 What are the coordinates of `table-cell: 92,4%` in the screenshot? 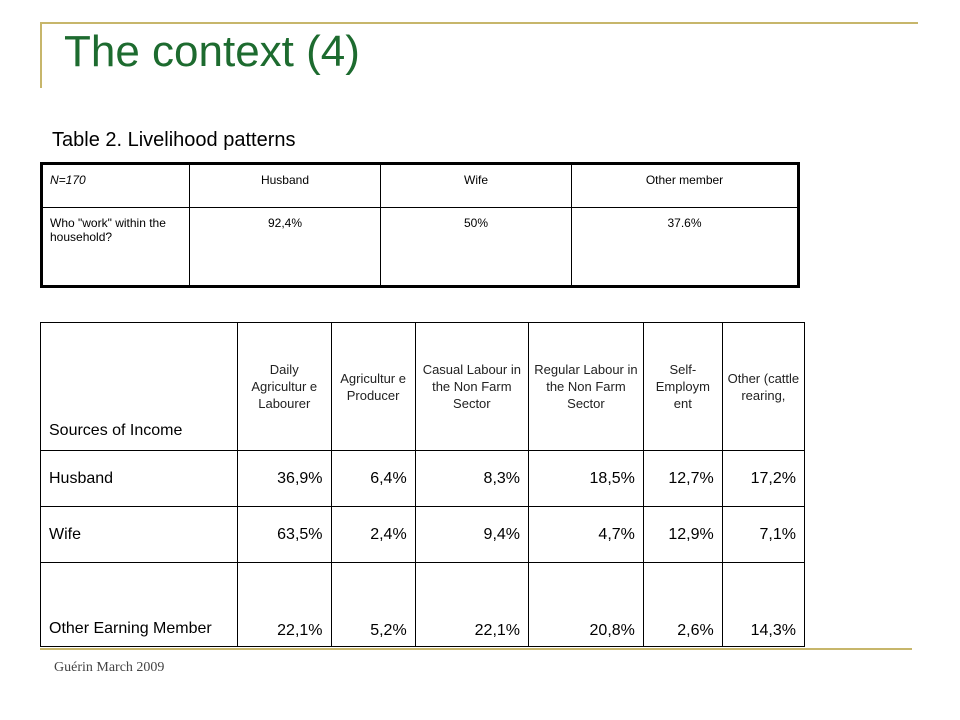 It's located at (285, 247).